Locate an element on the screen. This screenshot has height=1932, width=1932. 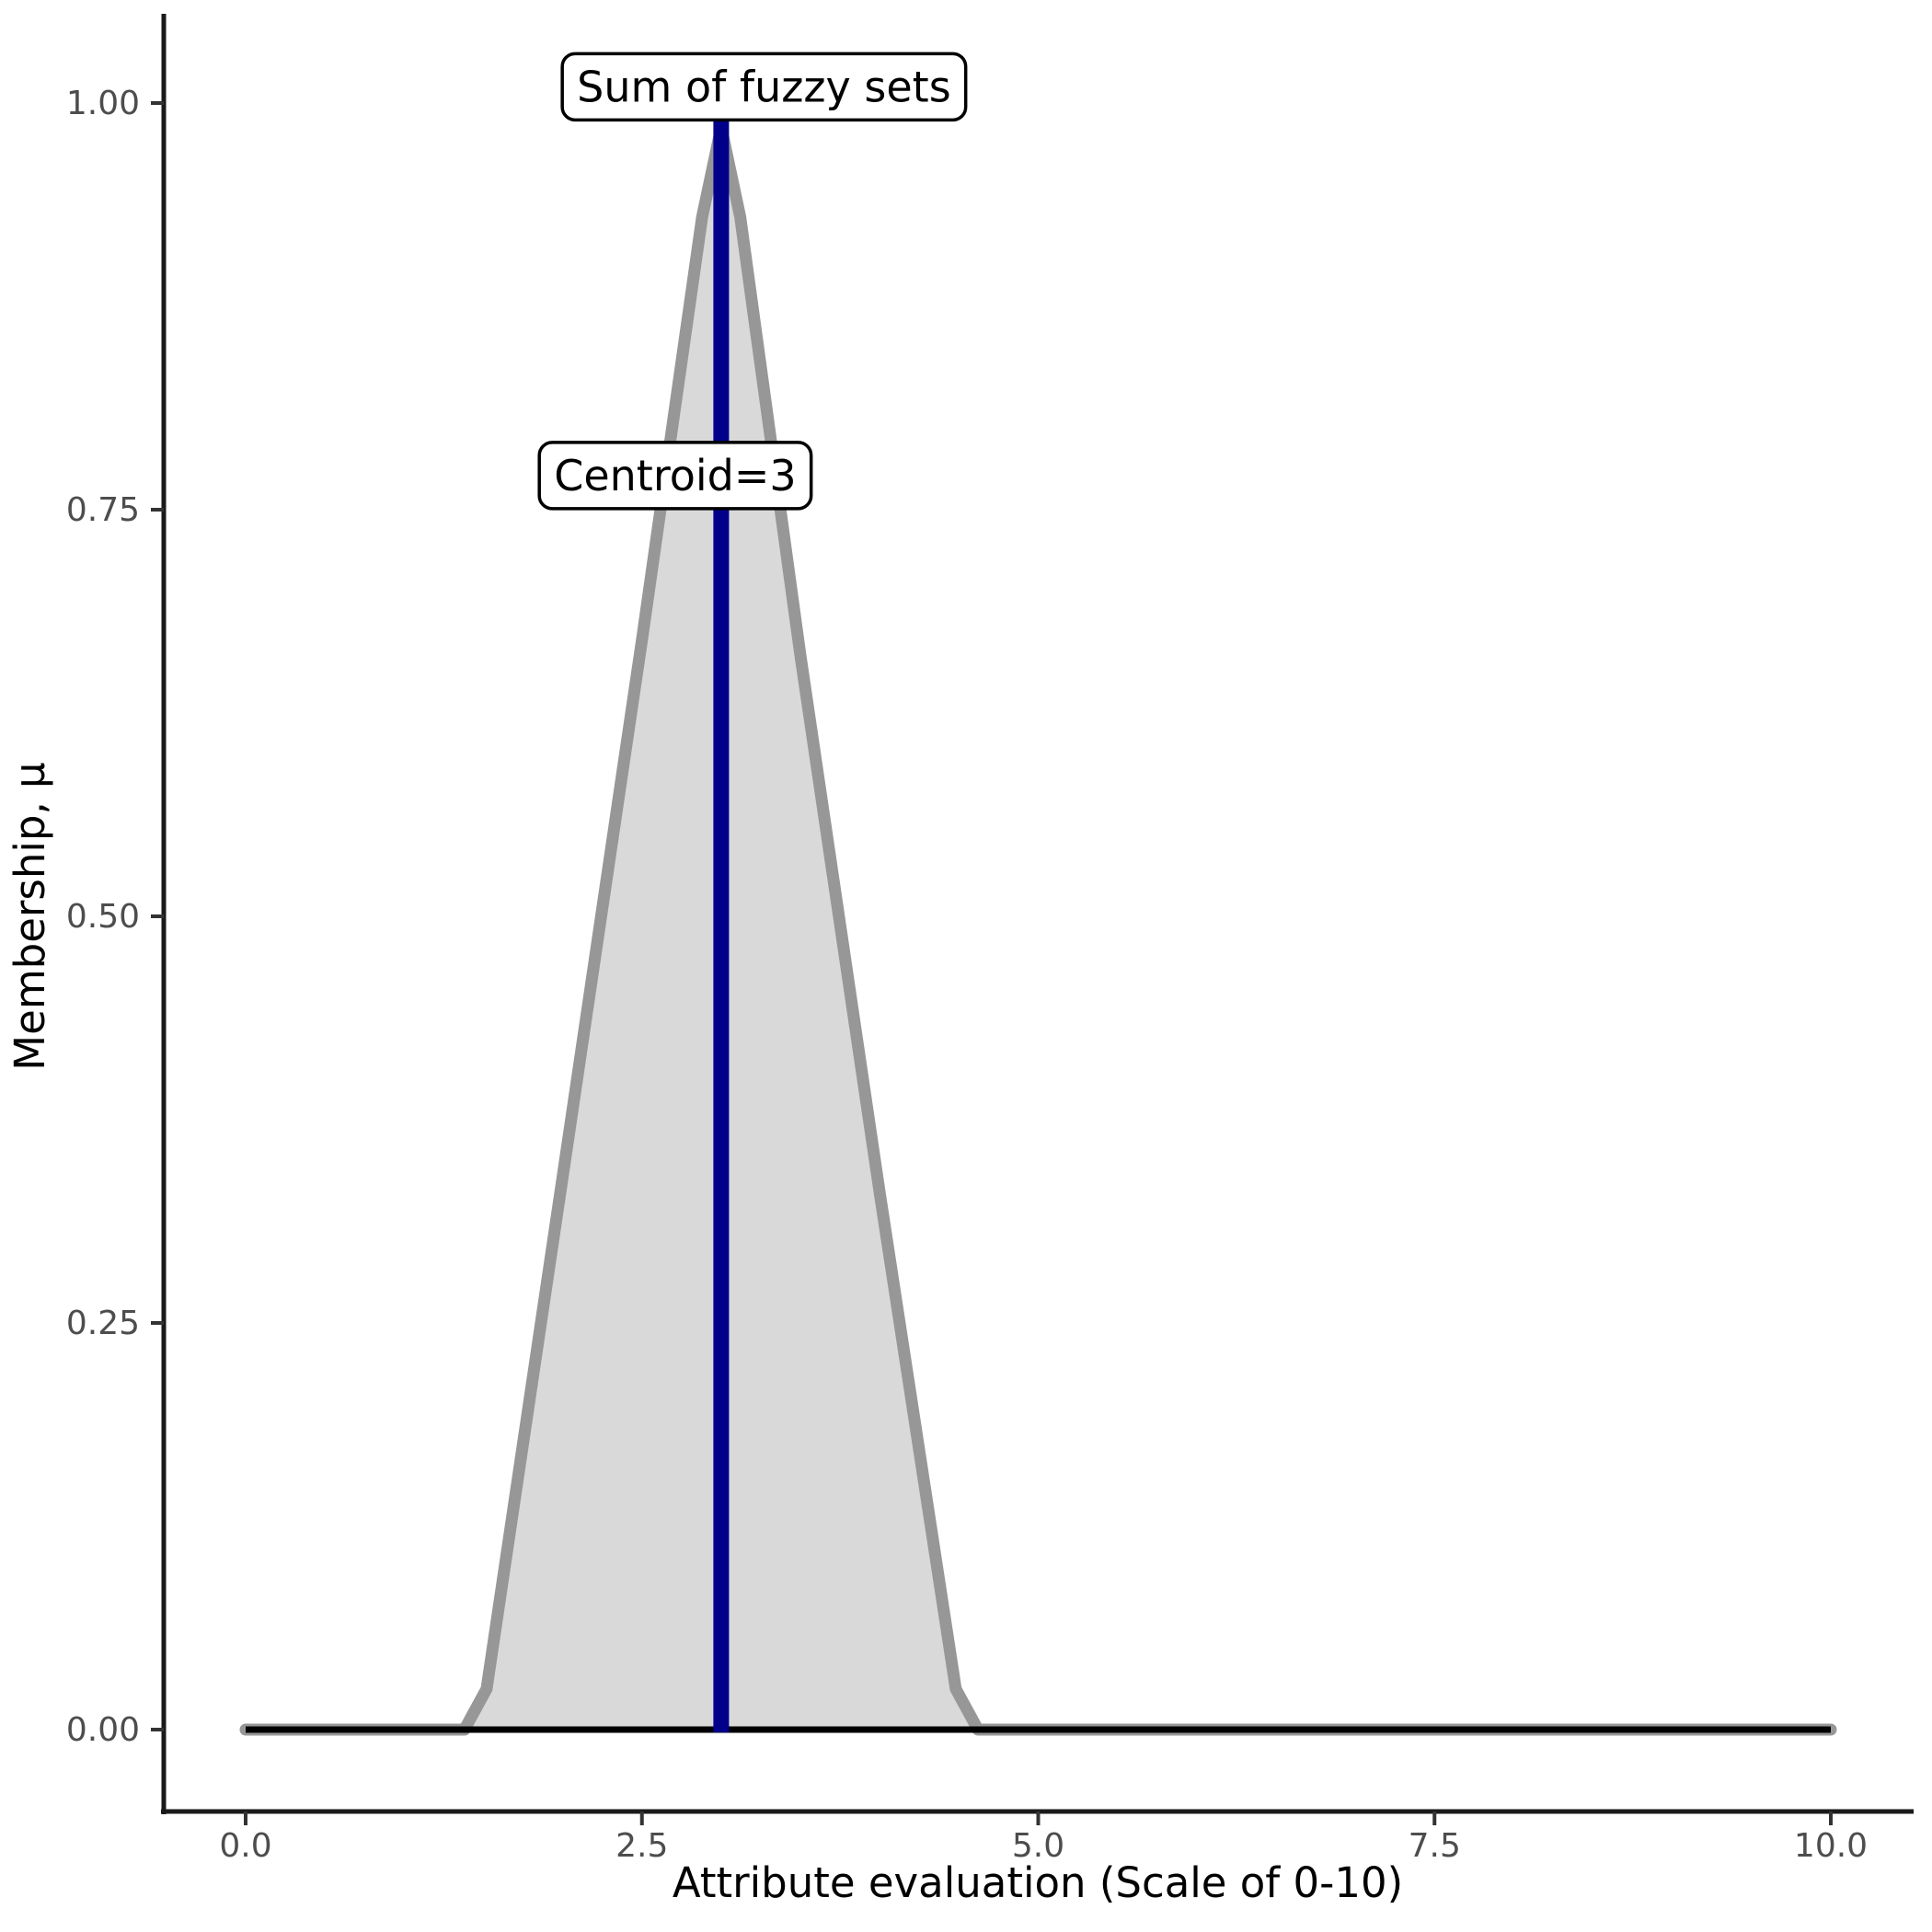
x-tick-label: 10.0 is located at coordinates (1831, 1846).